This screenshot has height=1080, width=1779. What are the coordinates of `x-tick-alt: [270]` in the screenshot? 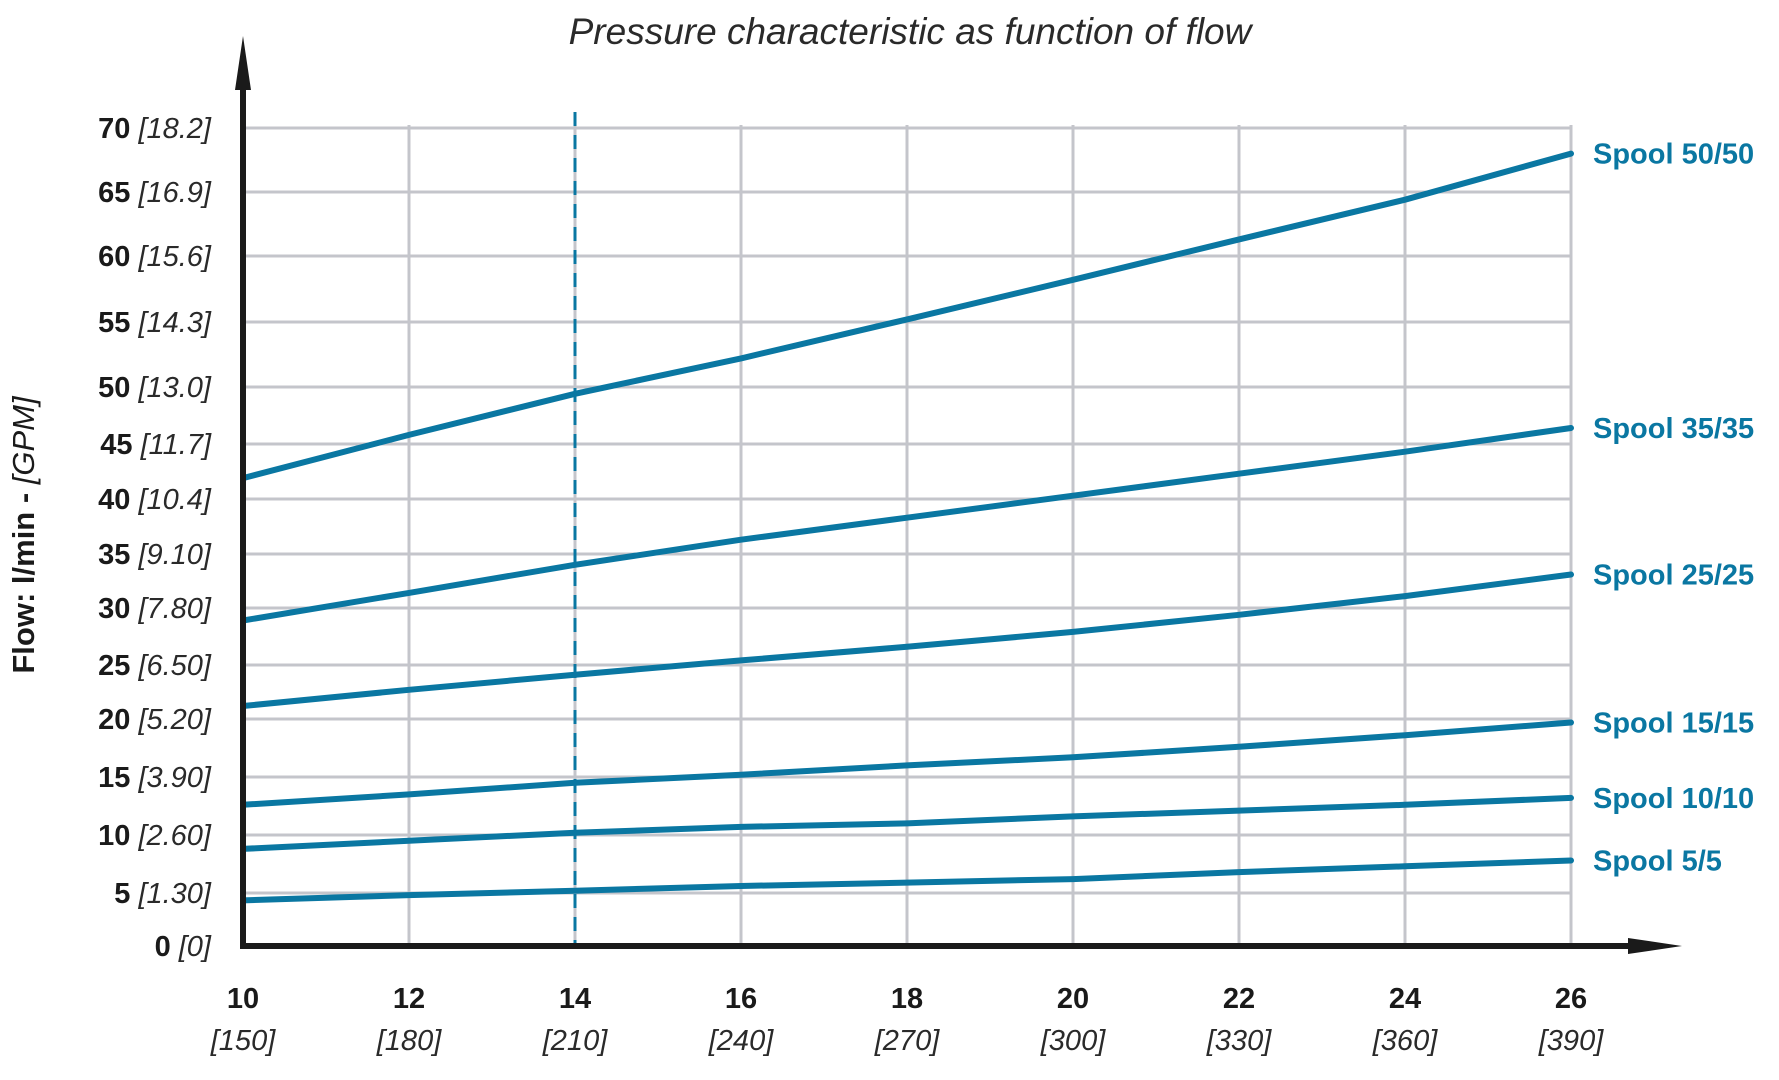 It's located at (907, 1041).